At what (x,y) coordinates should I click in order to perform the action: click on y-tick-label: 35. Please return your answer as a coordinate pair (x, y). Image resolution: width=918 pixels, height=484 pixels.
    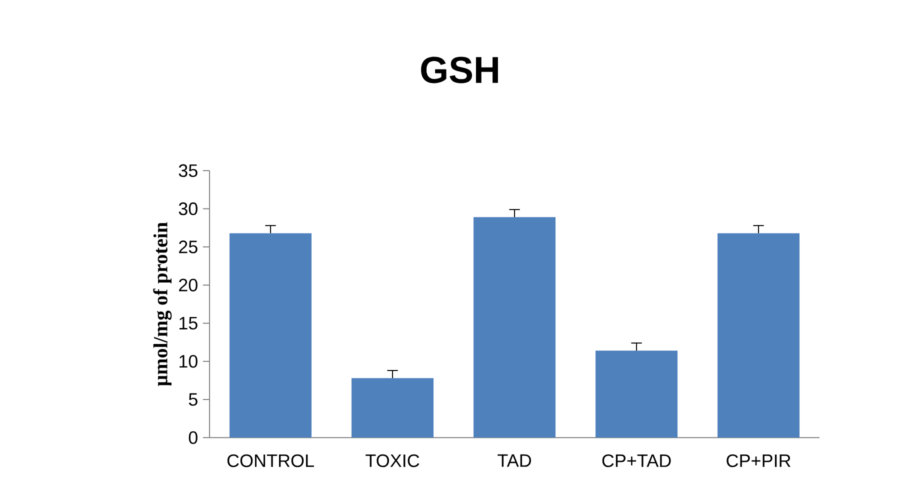
    Looking at the image, I should click on (188, 171).